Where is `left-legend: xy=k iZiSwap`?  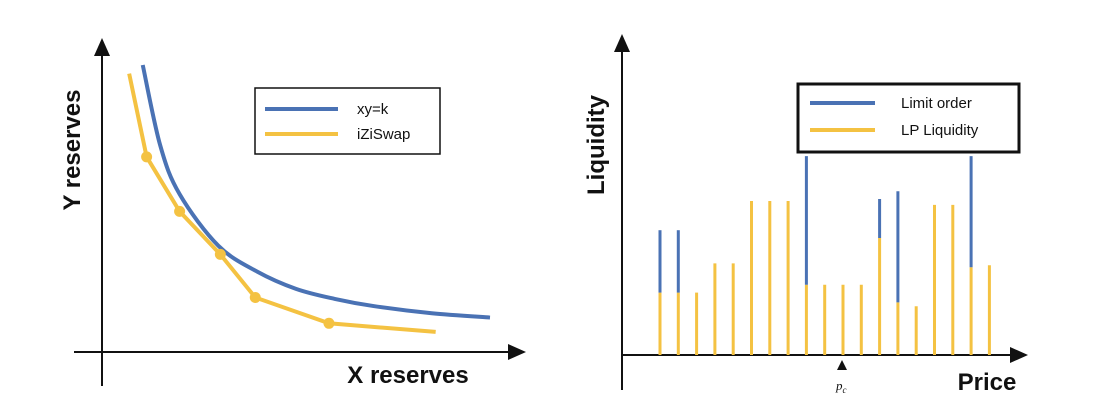
left-legend: xy=k iZiSwap is located at coordinates (347, 121).